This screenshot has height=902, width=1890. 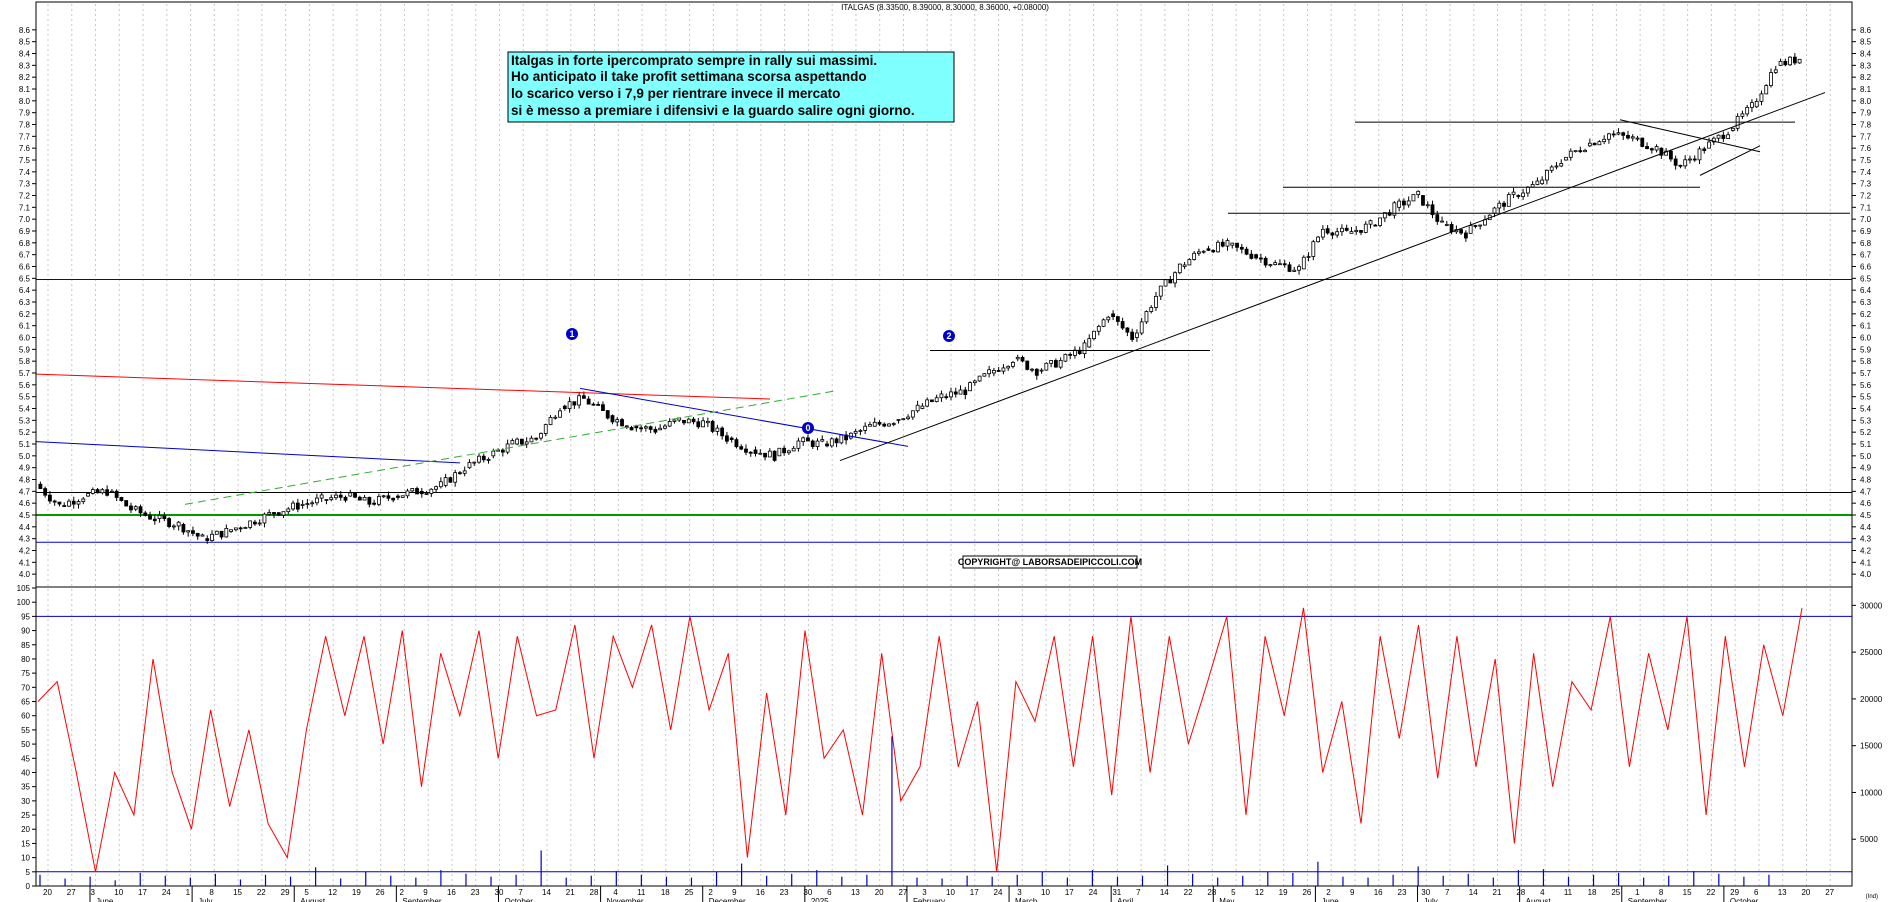 I want to click on x-date-label: 6, so click(x=1756, y=892).